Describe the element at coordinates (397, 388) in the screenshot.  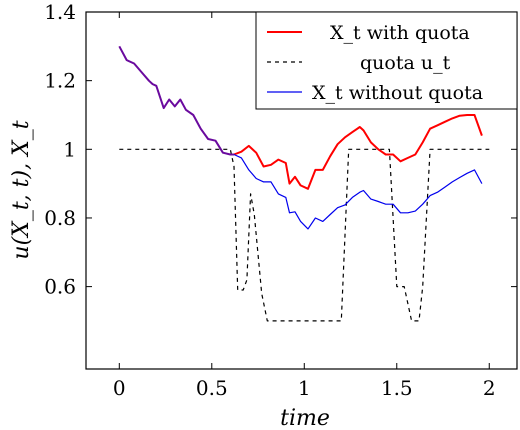
I see `x-tick-label: 1.5` at that location.